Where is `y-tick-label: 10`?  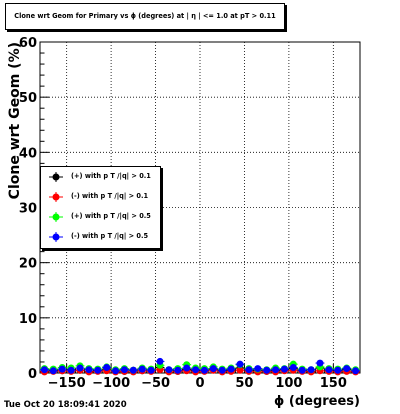 y-tick-label: 10 is located at coordinates (28, 319).